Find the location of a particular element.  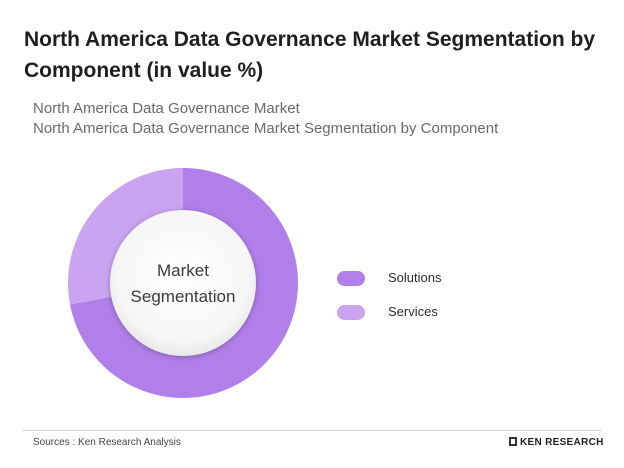

chart-subtitle: North America Data Governance Market is located at coordinates (166, 108).